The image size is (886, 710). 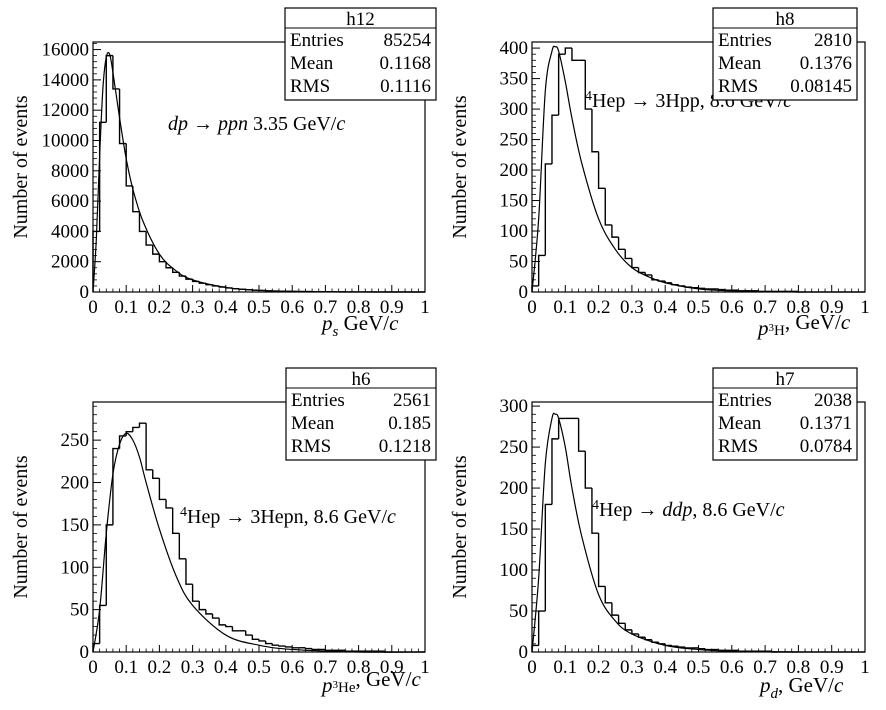 I want to click on x-axis-label-subscript: d, so click(x=775, y=694).